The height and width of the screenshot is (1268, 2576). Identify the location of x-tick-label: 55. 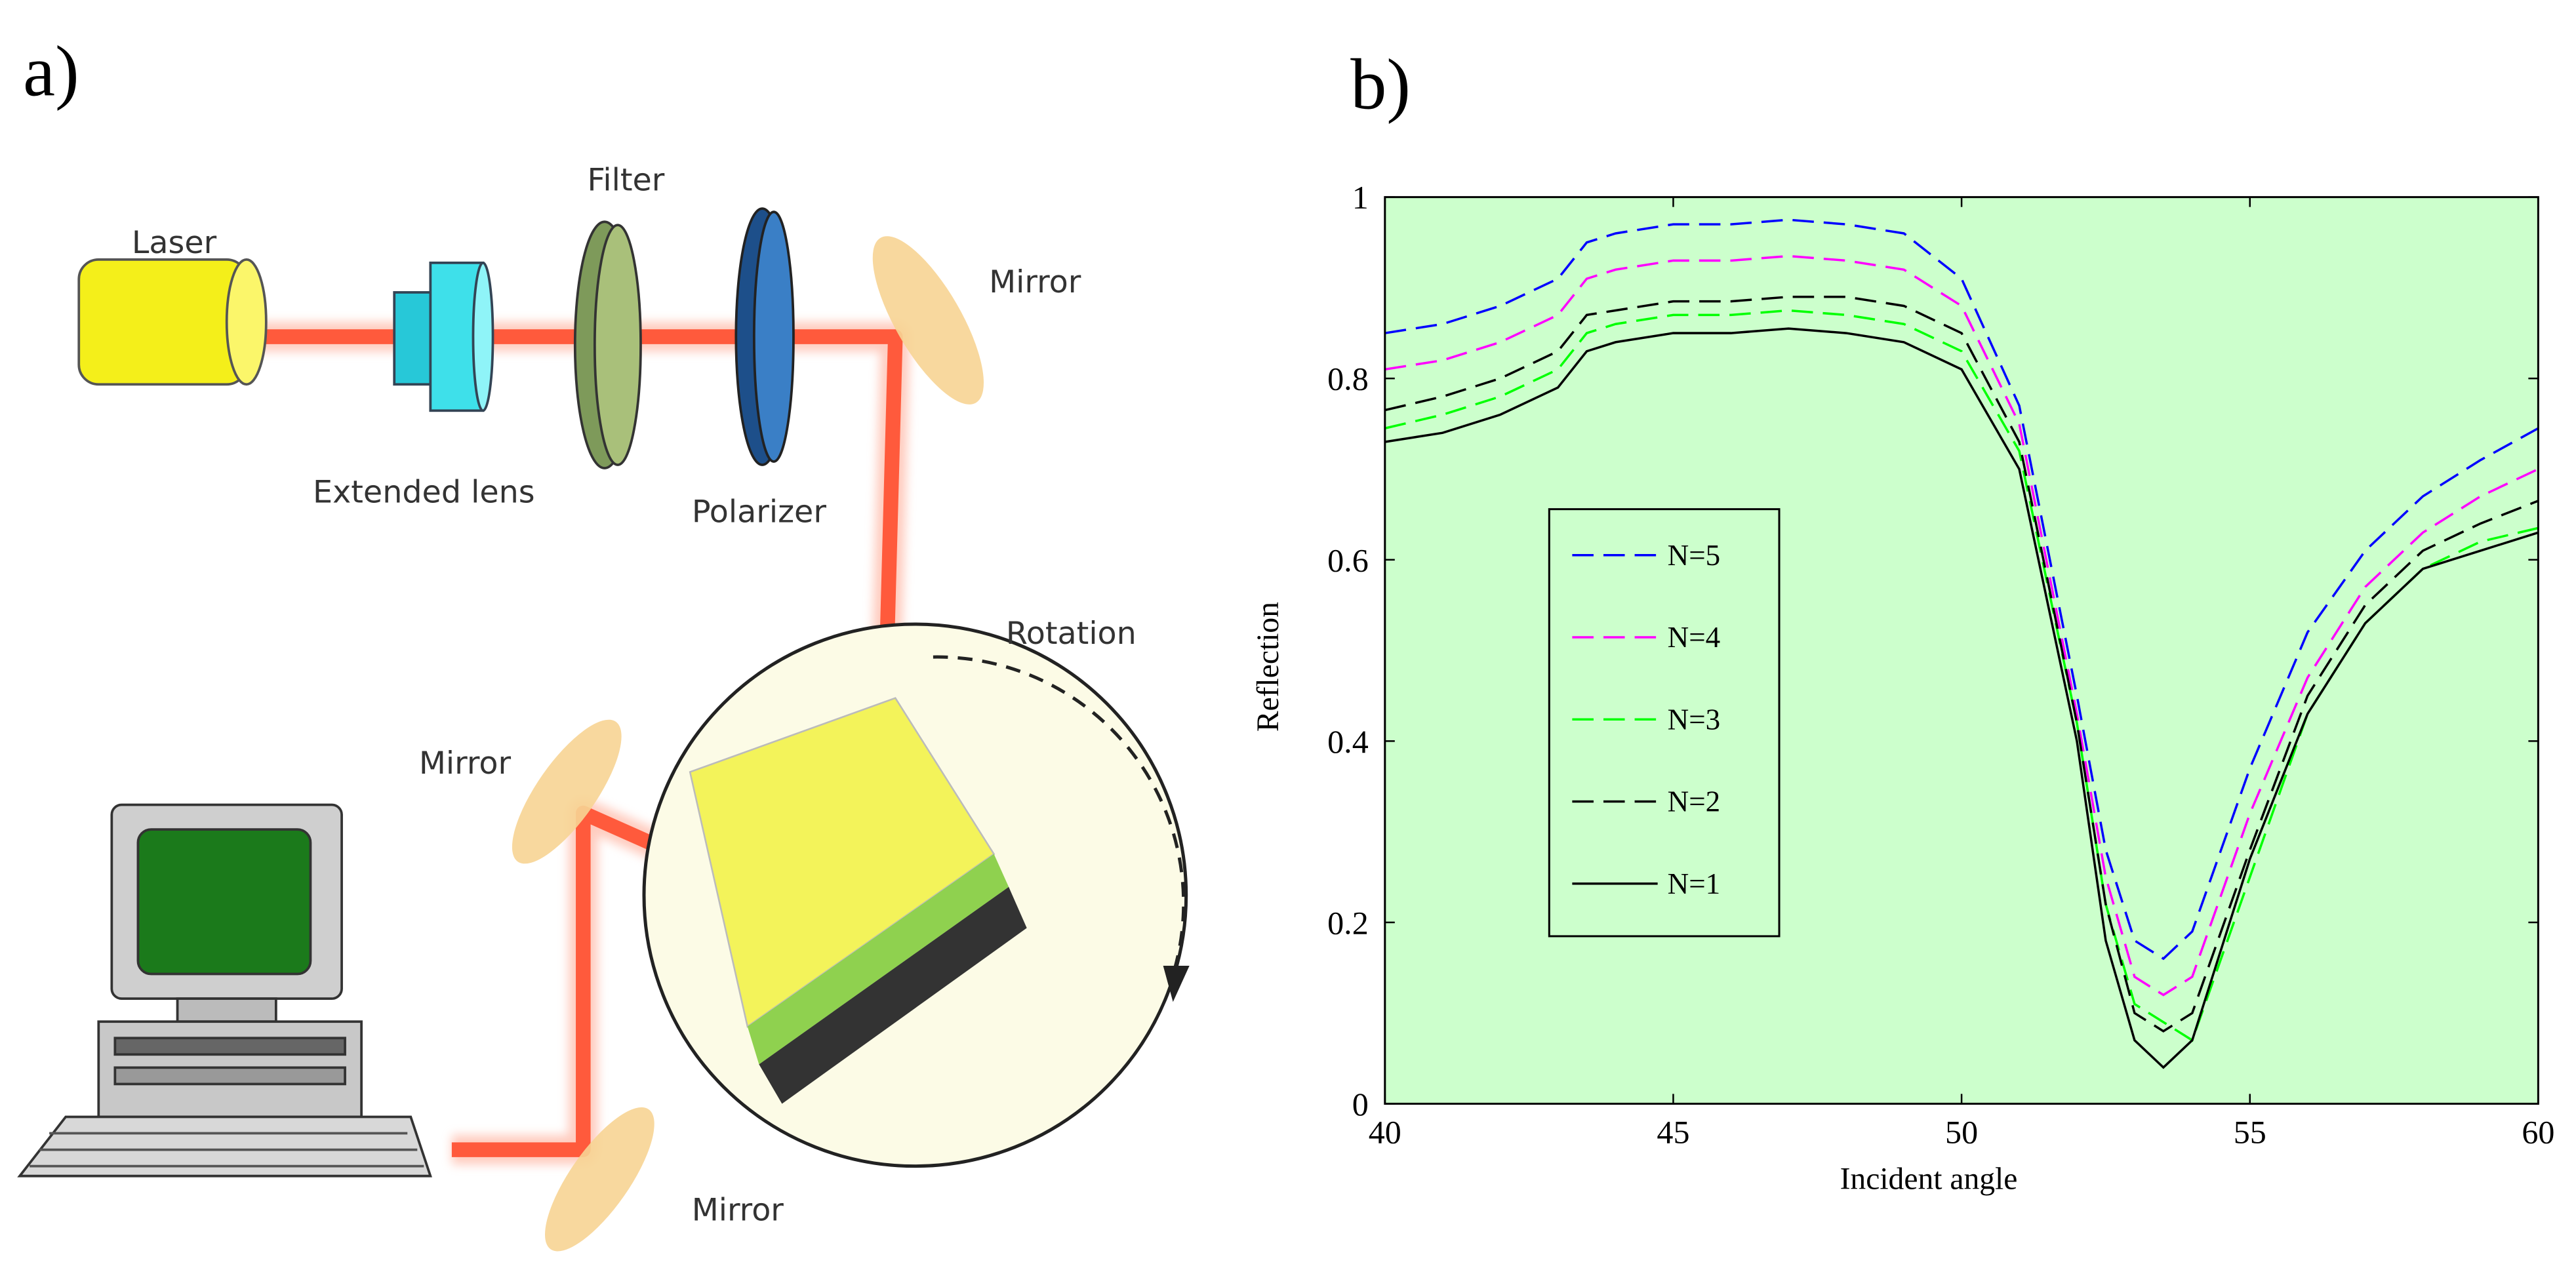
(2250, 1132).